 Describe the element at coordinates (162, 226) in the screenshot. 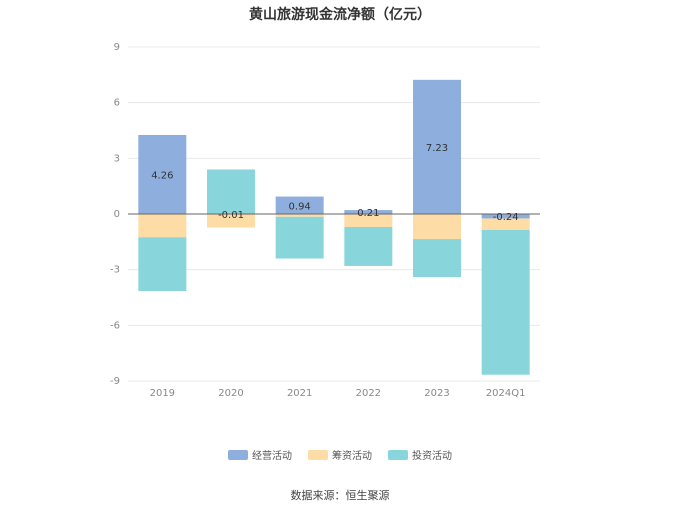

I see `bar-series-1-2019` at that location.